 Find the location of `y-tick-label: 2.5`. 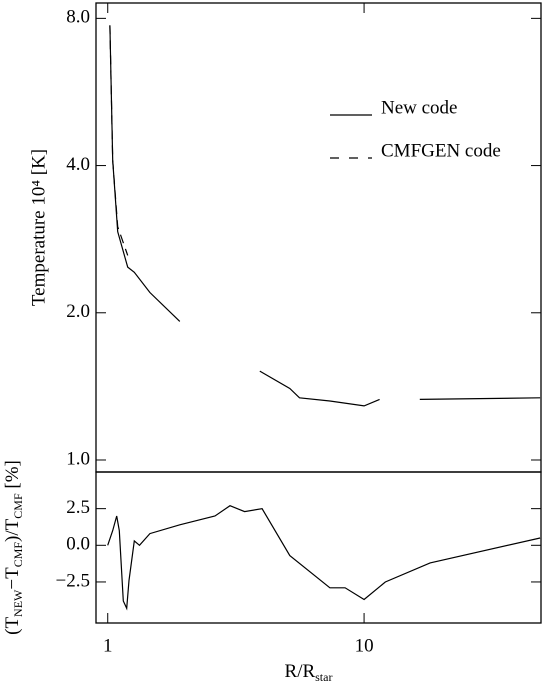

y-tick-label: 2.5 is located at coordinates (78, 507).